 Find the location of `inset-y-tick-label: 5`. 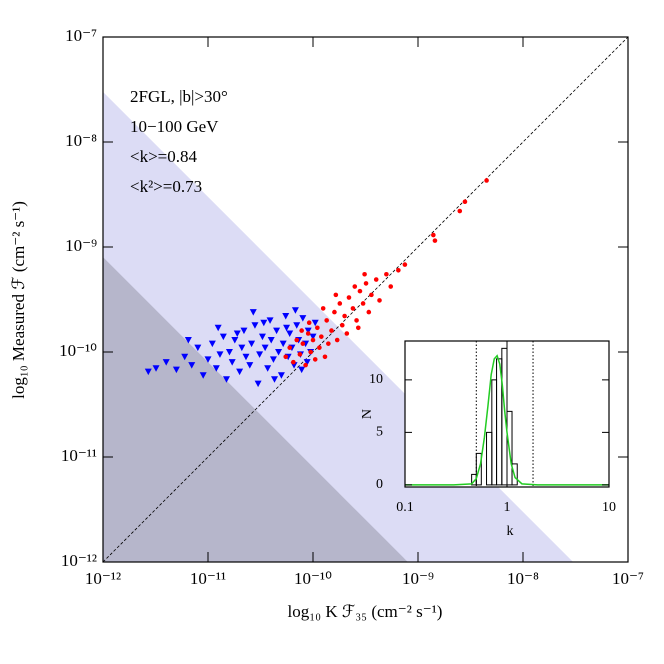

inset-y-tick-label: 5 is located at coordinates (379, 432).